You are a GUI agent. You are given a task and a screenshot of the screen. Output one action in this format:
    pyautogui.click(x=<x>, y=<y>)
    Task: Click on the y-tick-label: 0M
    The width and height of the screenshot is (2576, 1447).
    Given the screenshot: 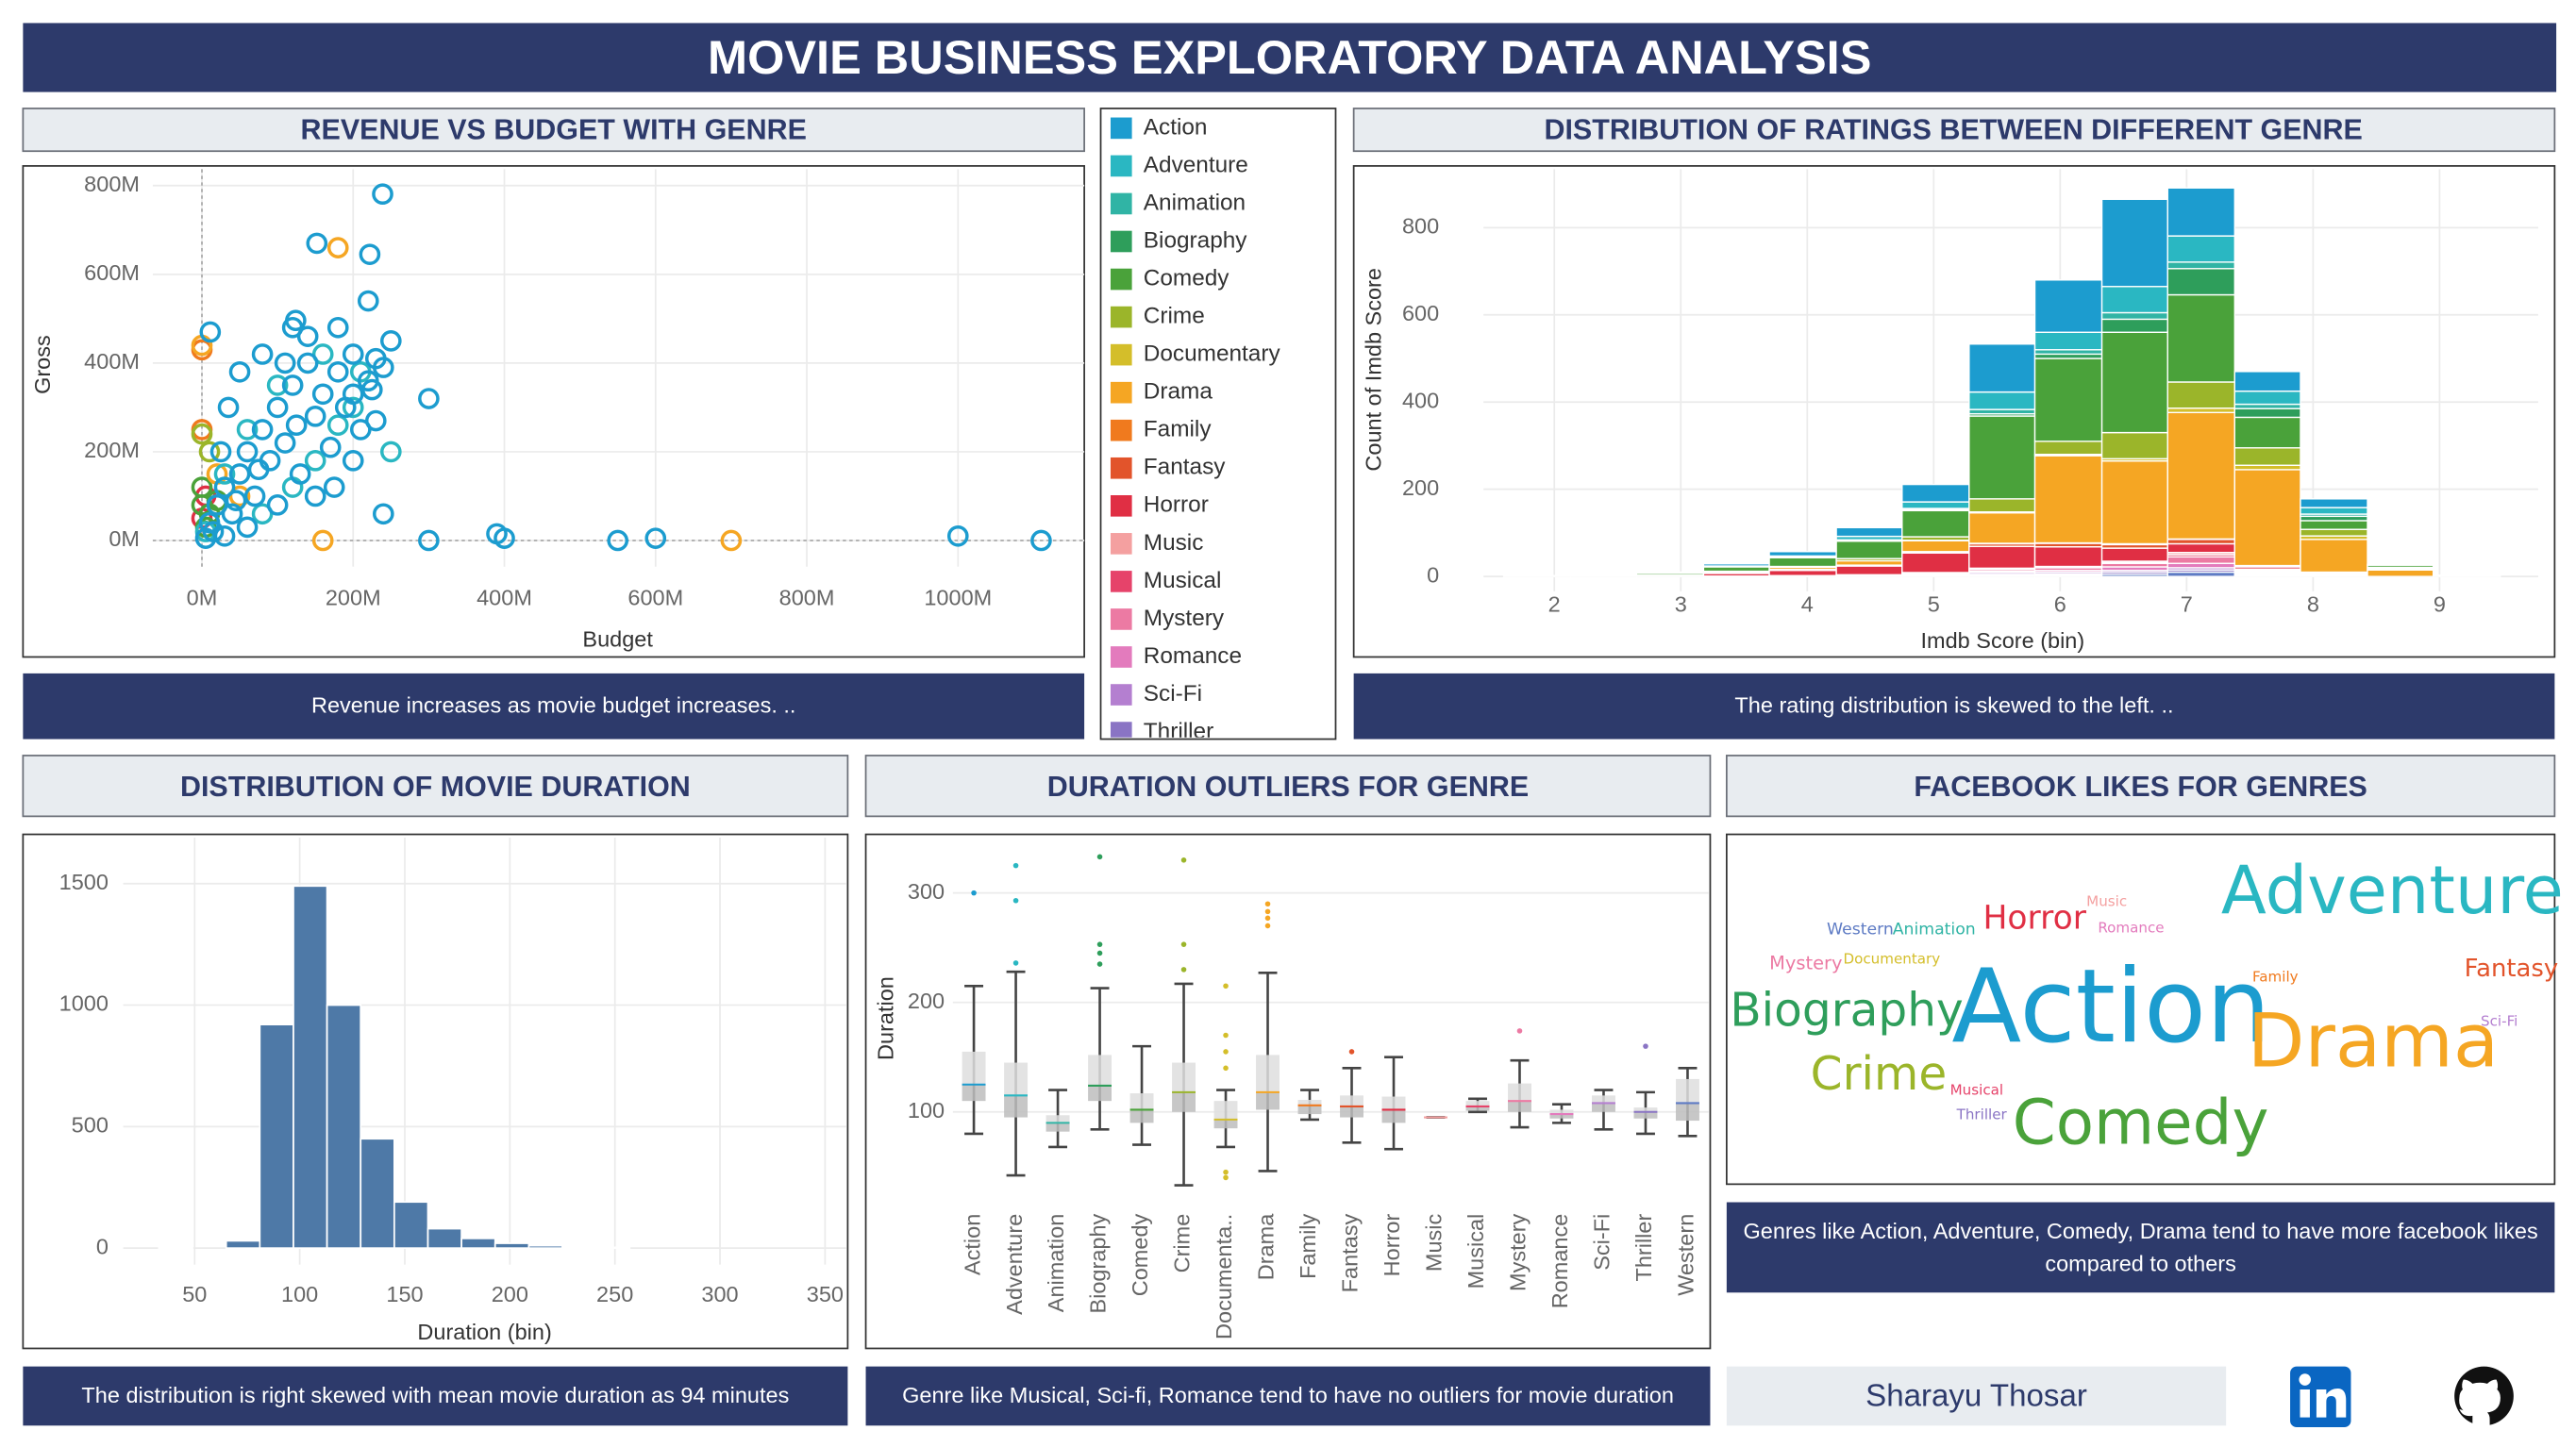 What is the action you would take?
    pyautogui.click(x=124, y=538)
    